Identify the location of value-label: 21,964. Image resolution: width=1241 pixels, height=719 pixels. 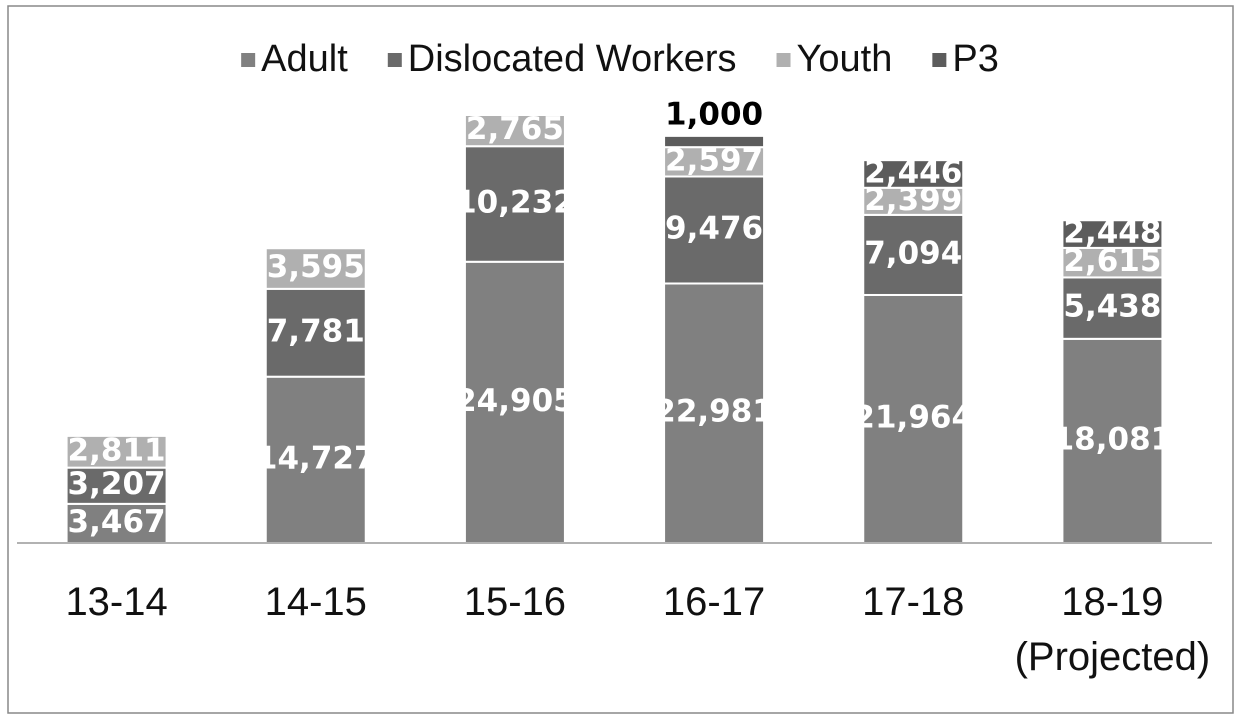
(913, 417).